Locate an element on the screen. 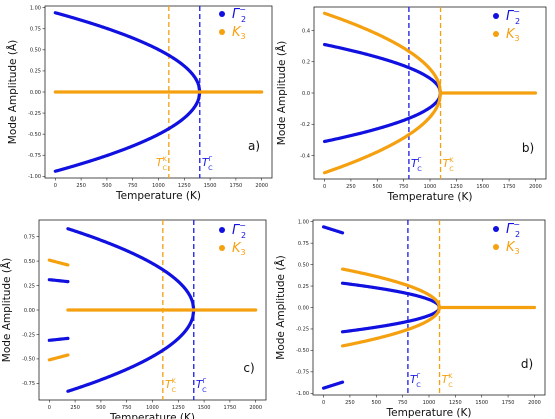 The height and width of the screenshot is (419, 555). y-tick-label: 0.0 is located at coordinates (306, 94).